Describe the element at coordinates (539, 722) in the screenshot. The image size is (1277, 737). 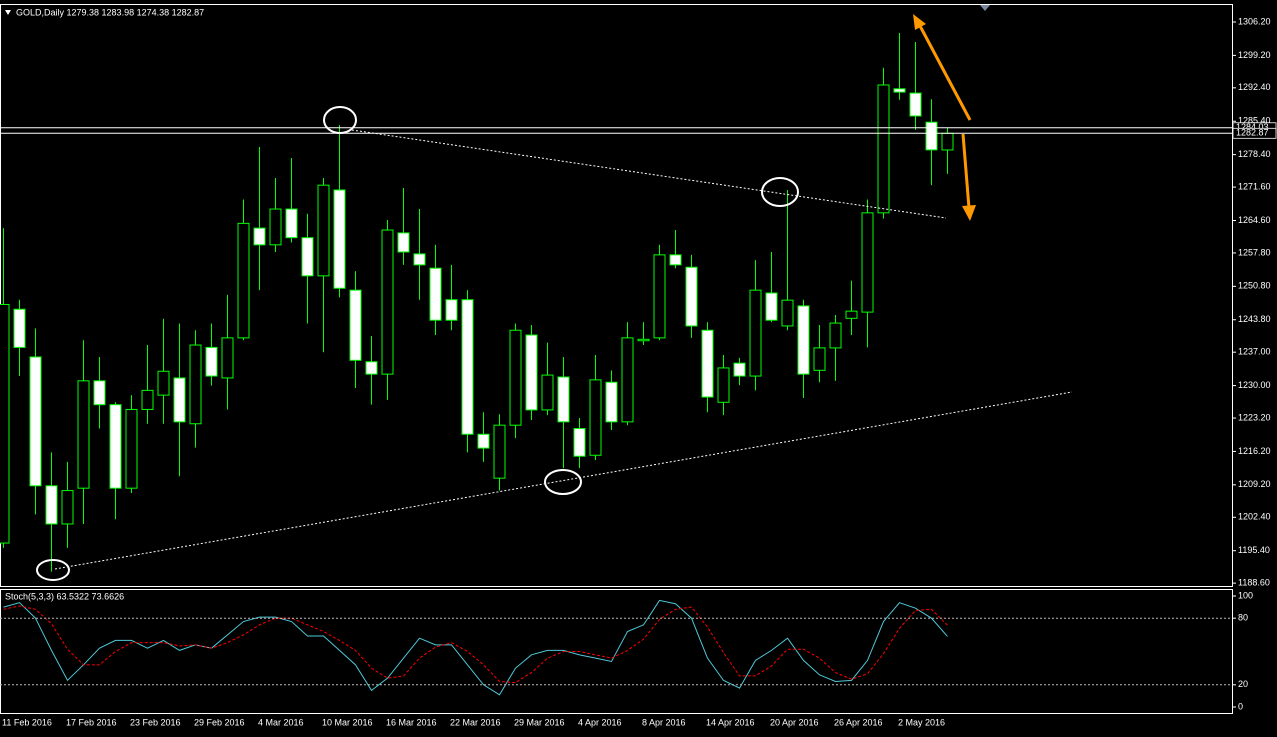
I see `x-tick-label: 29 Mar 2016` at that location.